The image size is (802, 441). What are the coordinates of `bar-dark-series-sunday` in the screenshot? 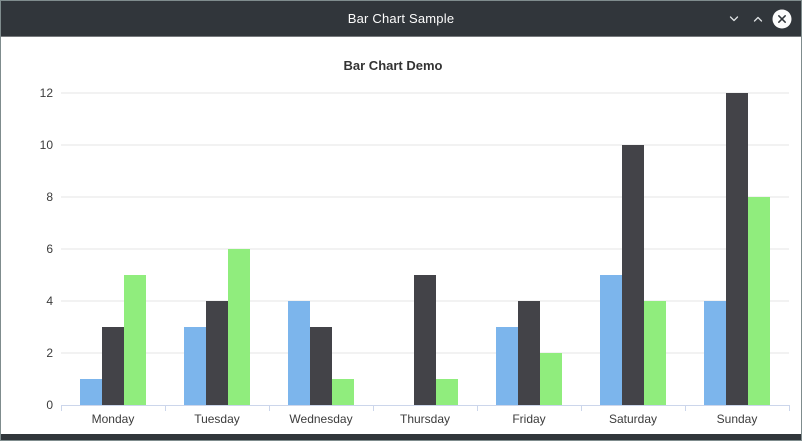 It's located at (737, 249).